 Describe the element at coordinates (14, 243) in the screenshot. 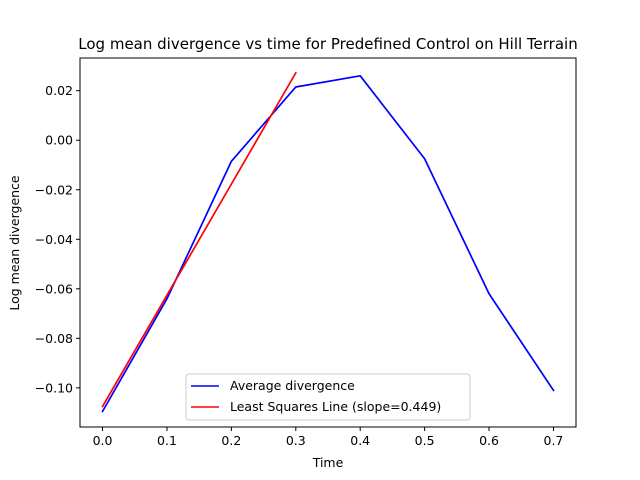

I see `y-axis-label: Log mean divergence` at that location.